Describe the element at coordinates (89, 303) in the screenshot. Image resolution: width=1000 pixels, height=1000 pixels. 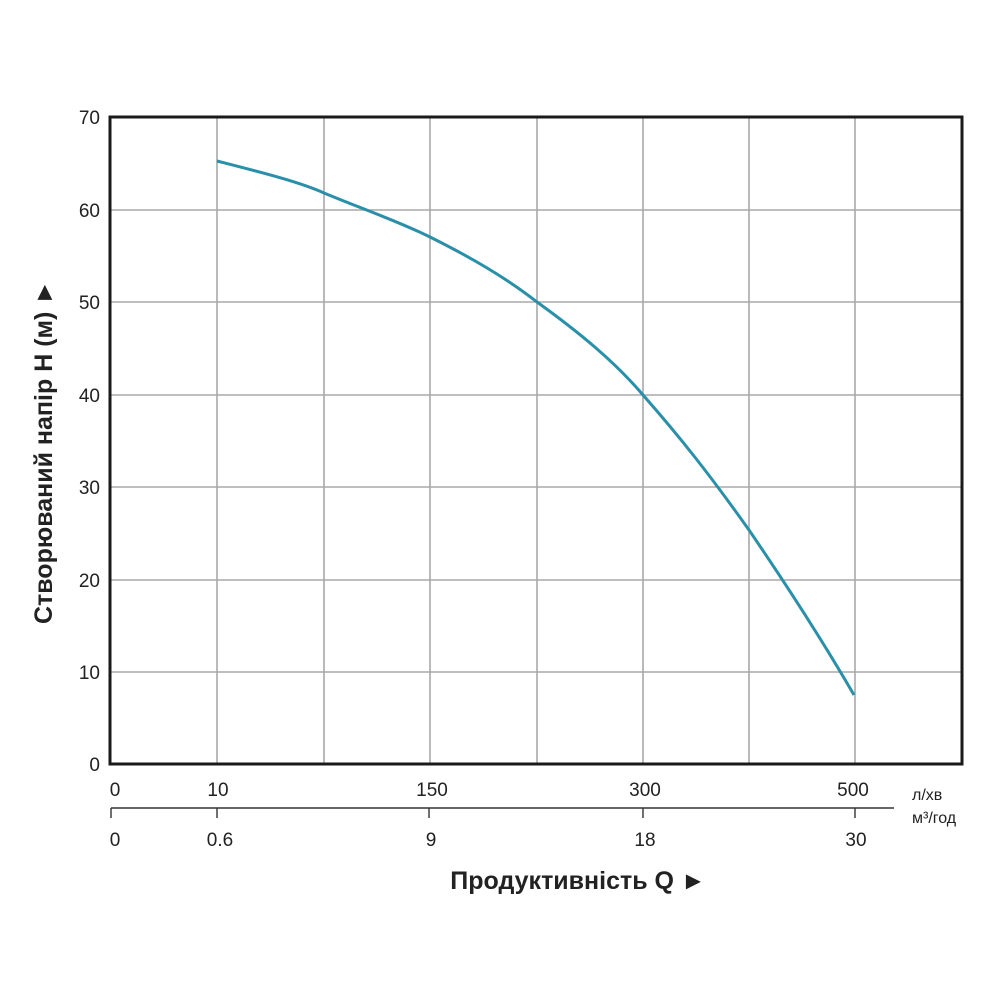
I see `svg-text: 50` at that location.